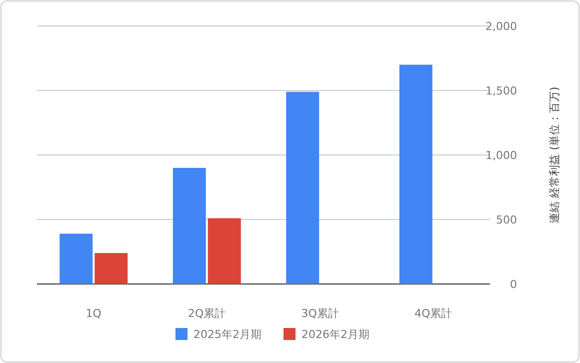  I want to click on x-tick-label: 1Q, so click(94, 313).